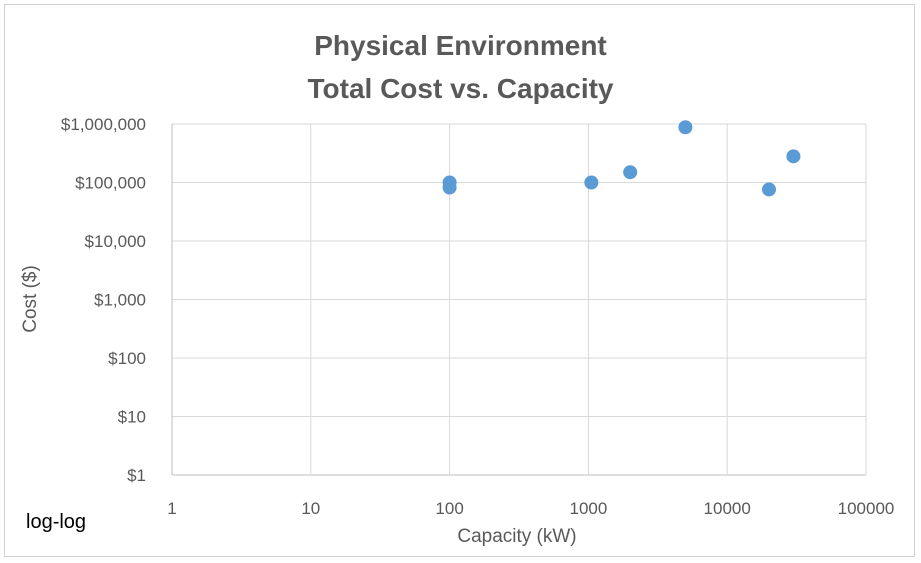 The height and width of the screenshot is (563, 921). What do you see at coordinates (530, 508) in the screenshot?
I see `x-tick-labels: 1 10 100 1000 10000 100000` at bounding box center [530, 508].